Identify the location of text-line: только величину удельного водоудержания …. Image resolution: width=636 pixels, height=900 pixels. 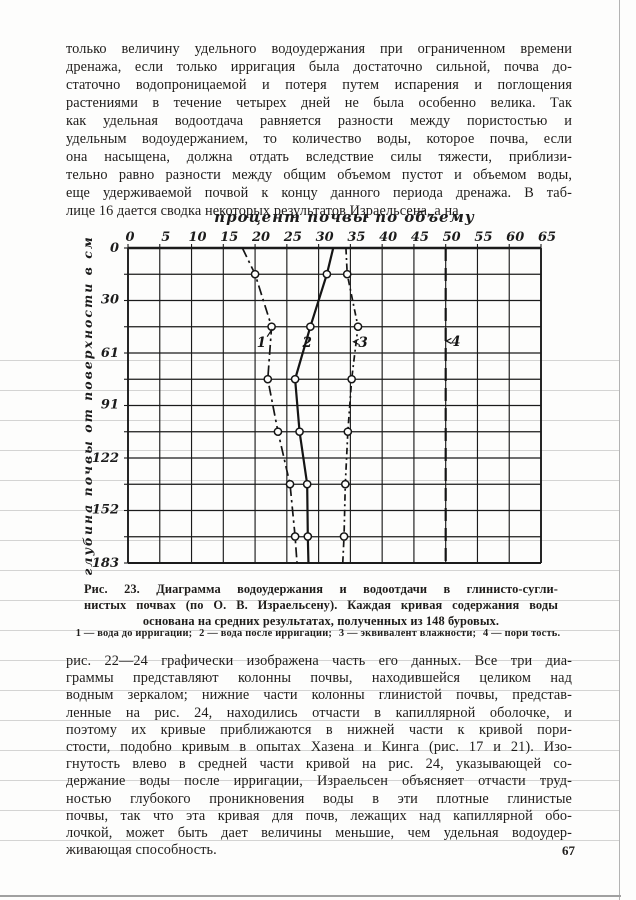
(319, 49).